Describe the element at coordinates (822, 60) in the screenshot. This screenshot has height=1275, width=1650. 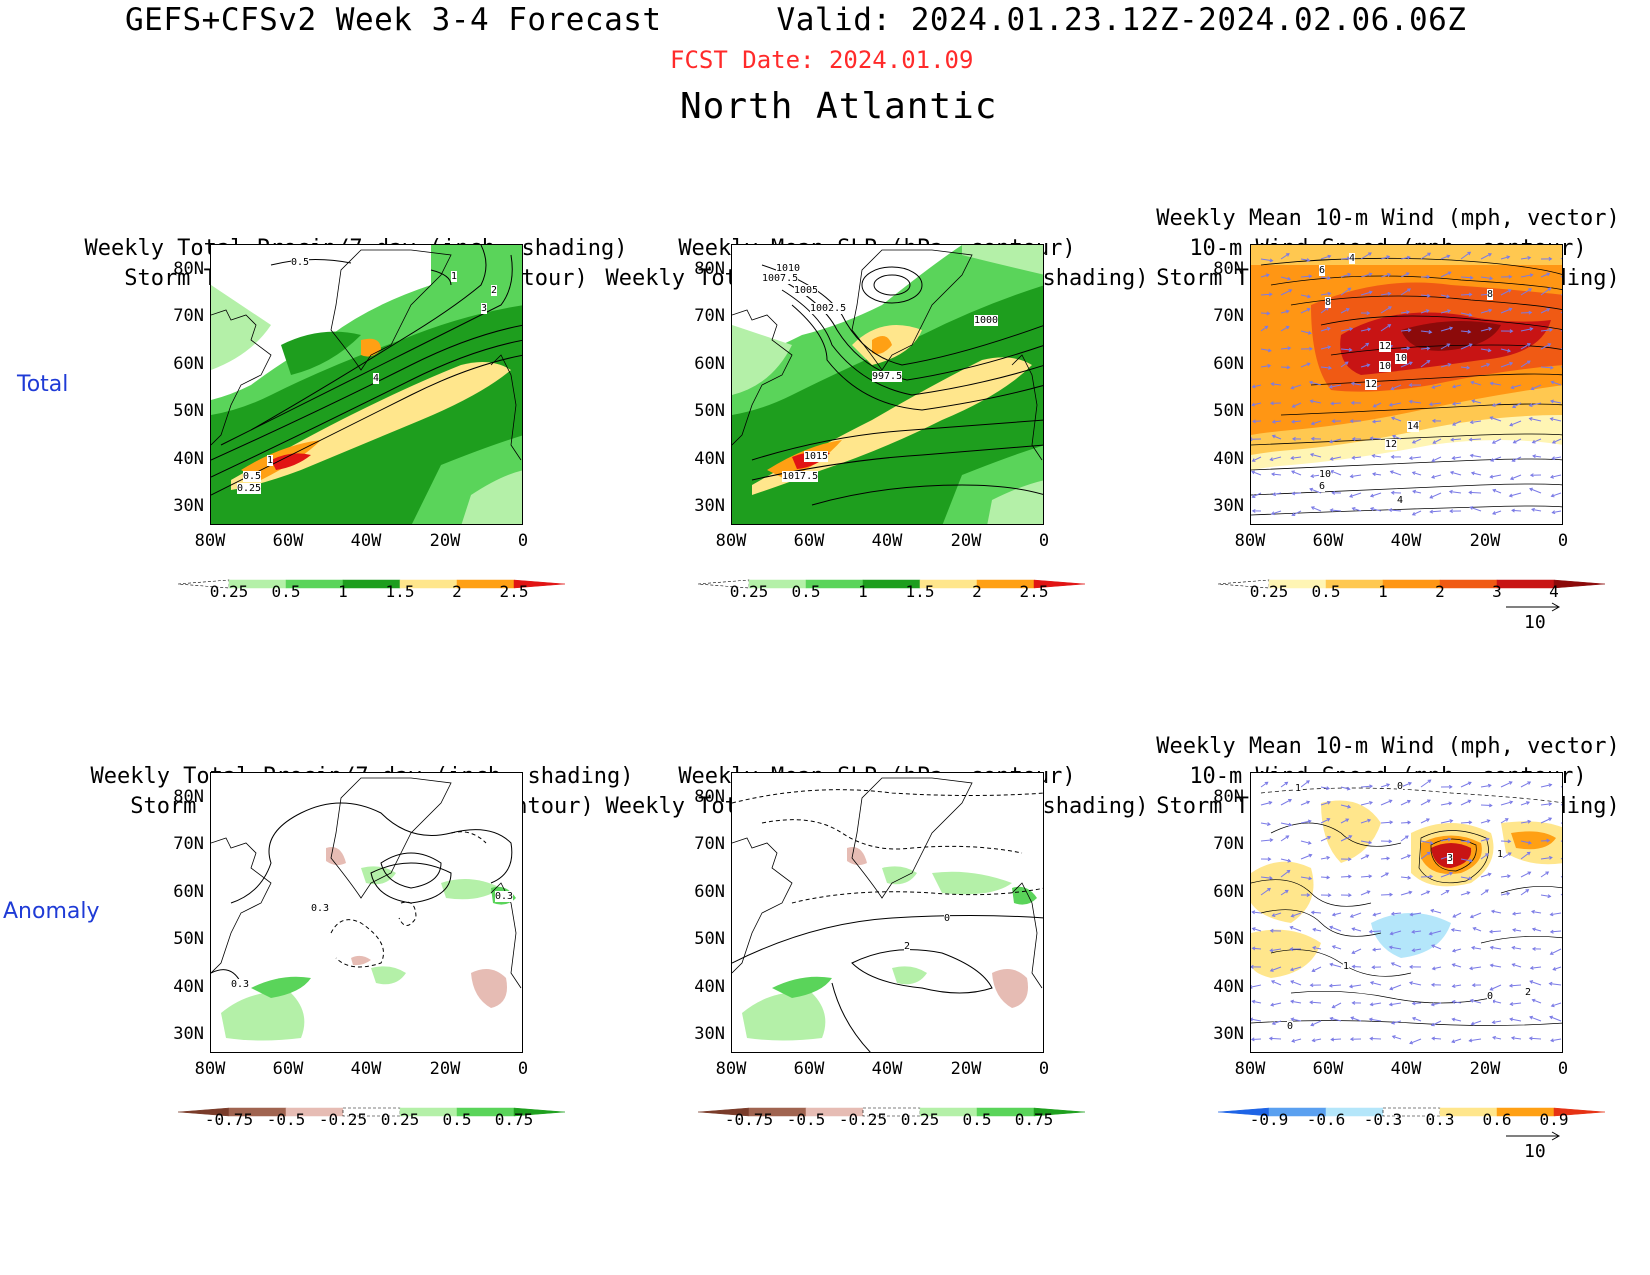
I see `forecast-date: FCST Date: 2024.01.09` at that location.